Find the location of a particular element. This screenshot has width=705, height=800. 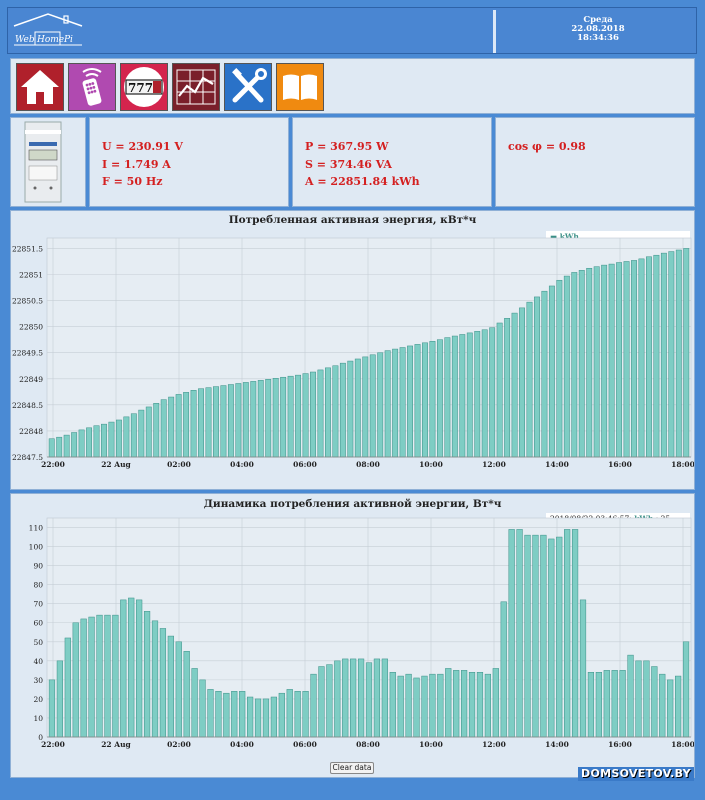

logo: Web Home Pi is located at coordinates (48, 31).